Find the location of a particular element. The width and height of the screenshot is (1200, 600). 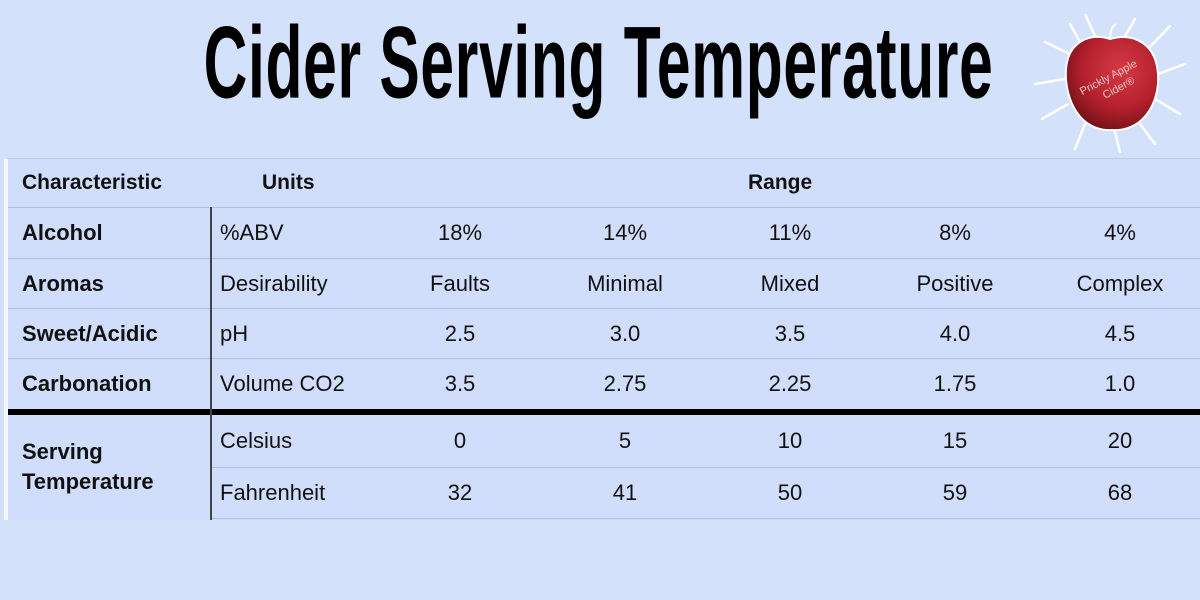

value: 10 is located at coordinates (790, 440).